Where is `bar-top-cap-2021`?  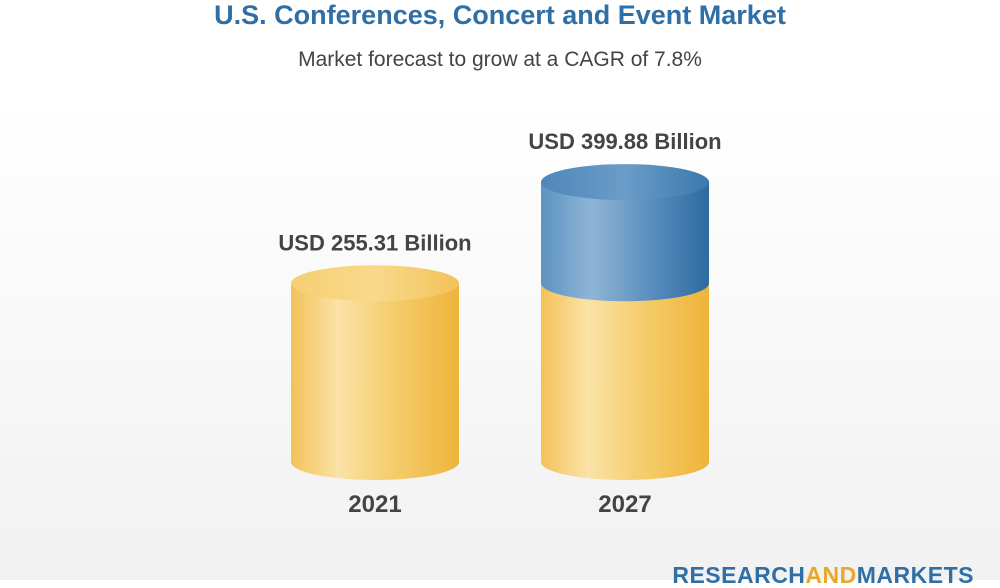 bar-top-cap-2021 is located at coordinates (375, 283).